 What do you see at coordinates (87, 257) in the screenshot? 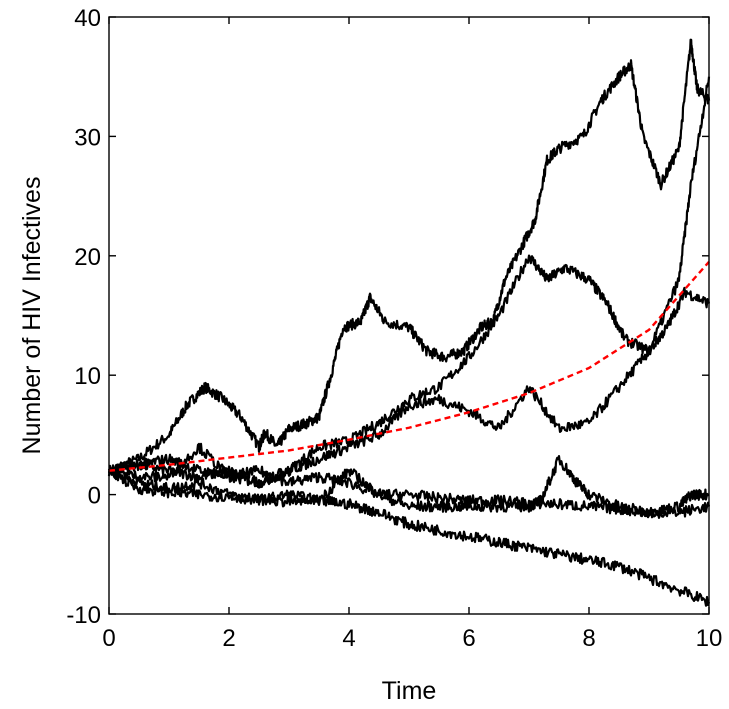
I see `y-tick-label: 20` at bounding box center [87, 257].